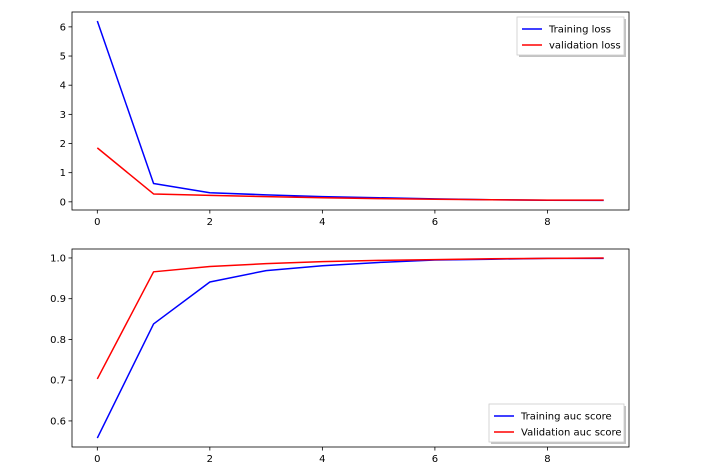  Describe the element at coordinates (58, 258) in the screenshot. I see `y-tick-label: 1.0` at that location.